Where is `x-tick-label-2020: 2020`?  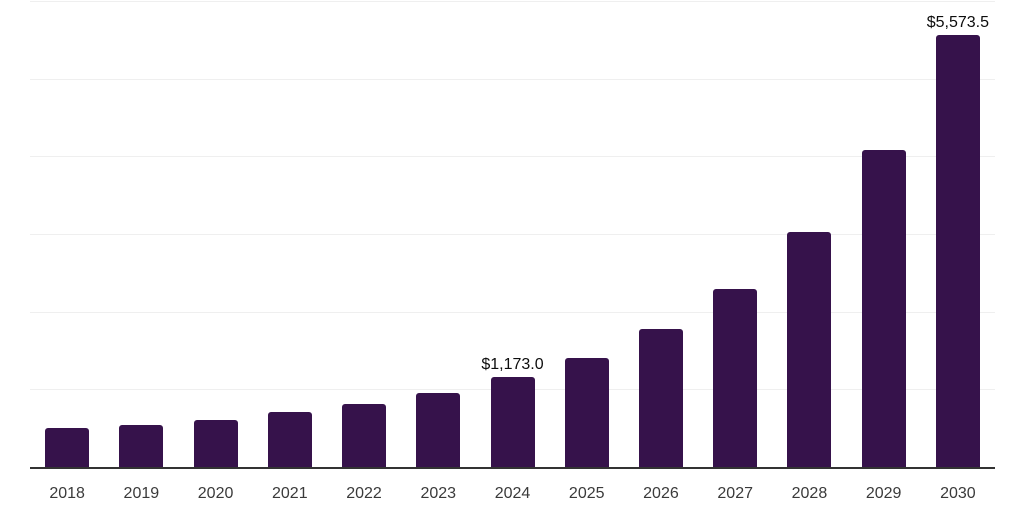 x-tick-label-2020: 2020 is located at coordinates (215, 493).